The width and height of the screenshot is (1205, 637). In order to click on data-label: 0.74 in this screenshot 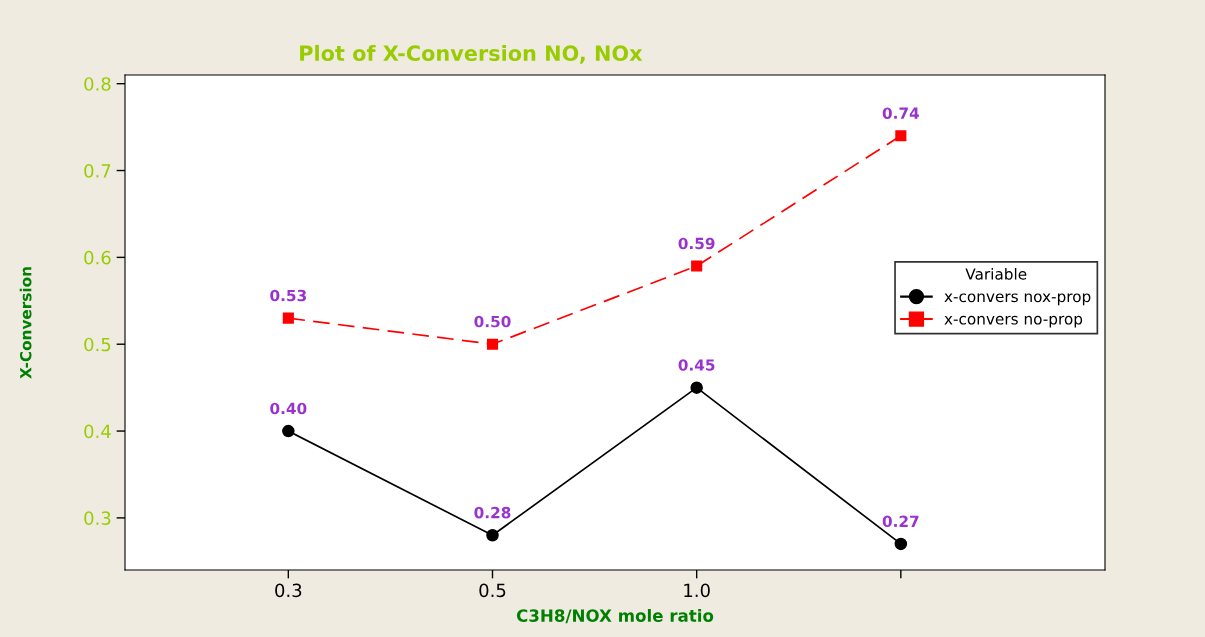, I will do `click(900, 113)`.